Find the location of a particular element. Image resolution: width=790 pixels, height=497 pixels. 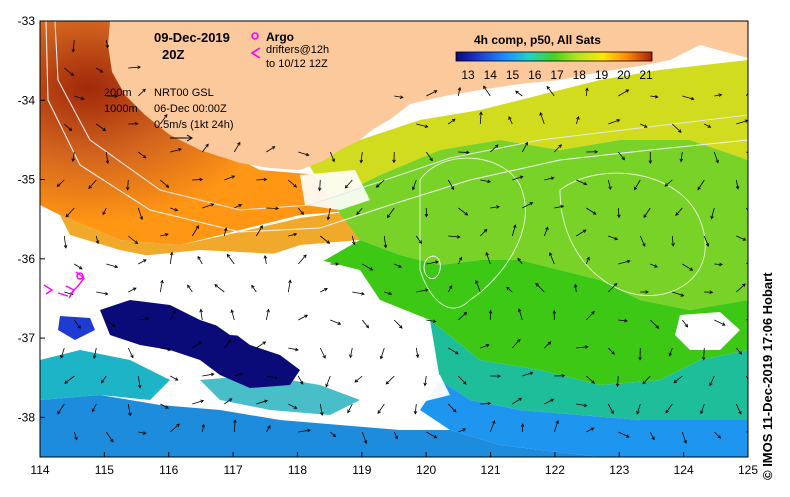

x-tick-label: 114 is located at coordinates (39, 470).